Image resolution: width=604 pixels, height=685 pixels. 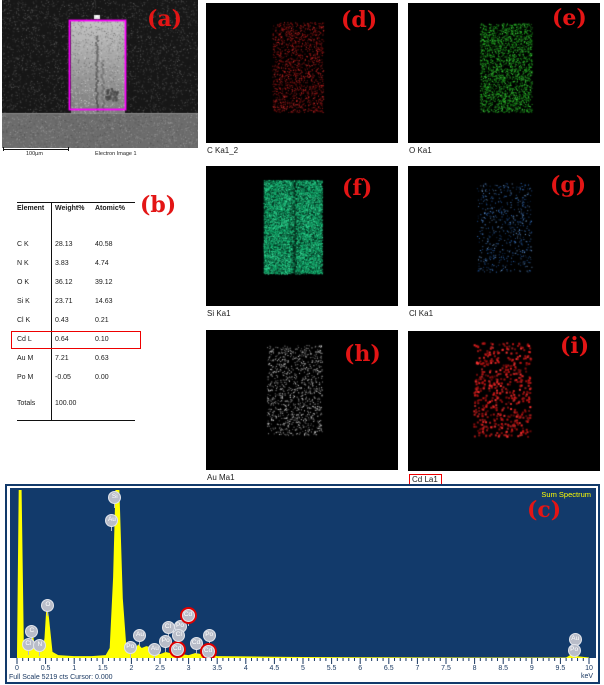 I want to click on eds-map-canvas-g, so click(x=504, y=236).